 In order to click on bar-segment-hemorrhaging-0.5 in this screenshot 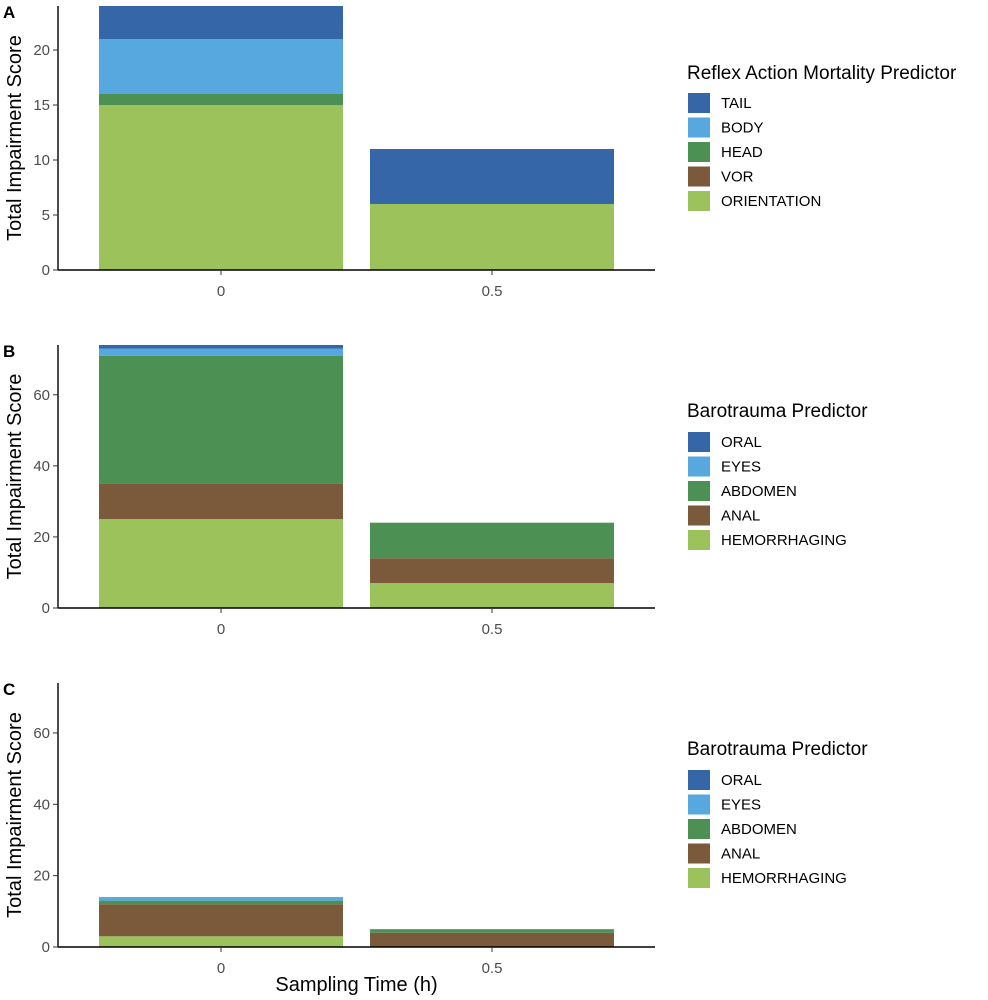, I will do `click(492, 595)`.